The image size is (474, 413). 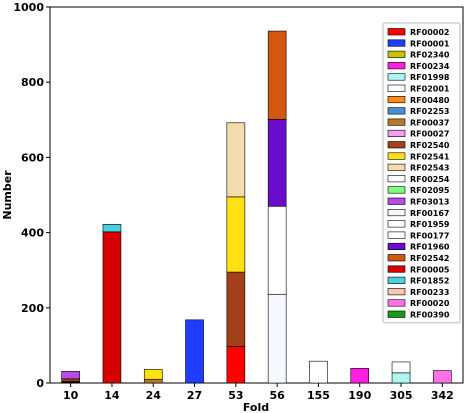 I want to click on legend-label: RF00001, so click(x=430, y=43).